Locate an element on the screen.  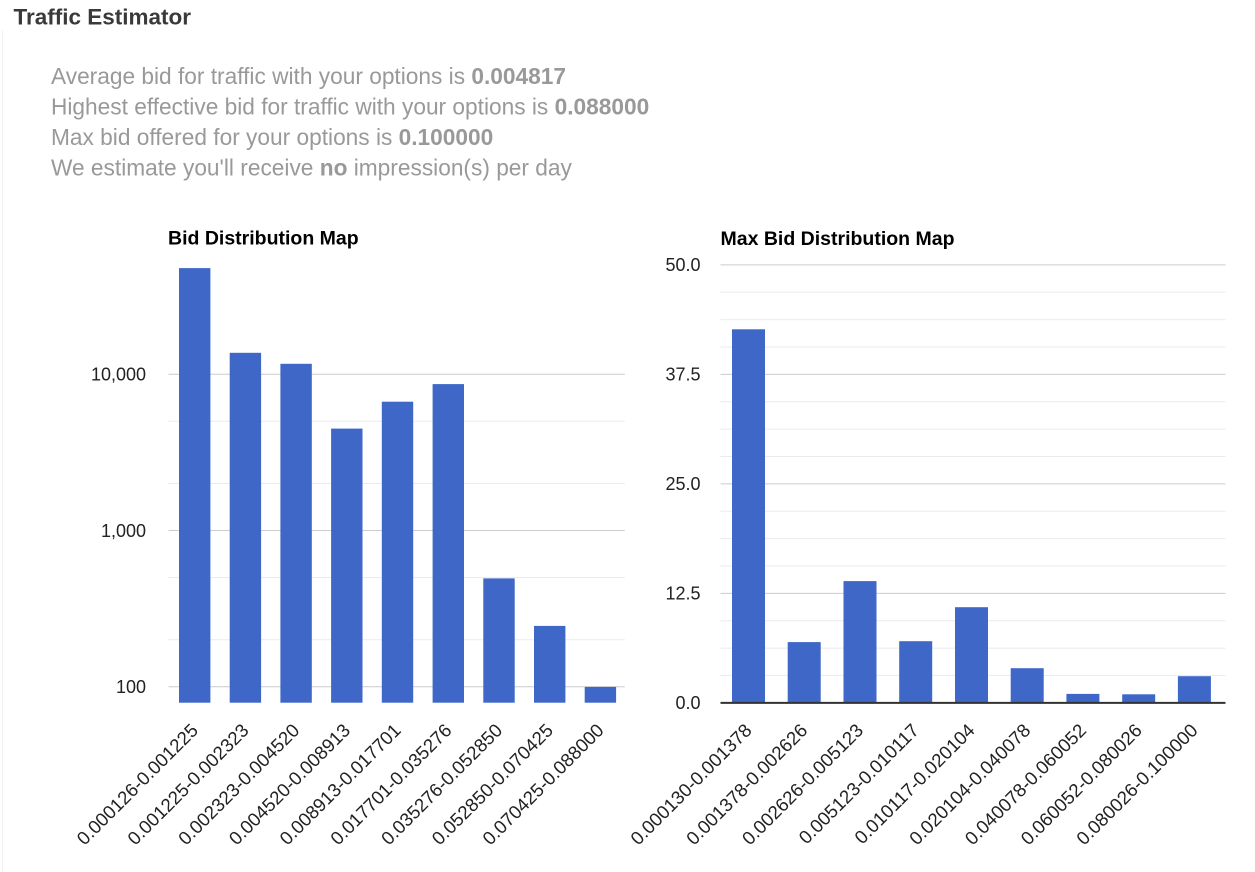
svg-text: Bid Distribution Map is located at coordinates (263, 239).